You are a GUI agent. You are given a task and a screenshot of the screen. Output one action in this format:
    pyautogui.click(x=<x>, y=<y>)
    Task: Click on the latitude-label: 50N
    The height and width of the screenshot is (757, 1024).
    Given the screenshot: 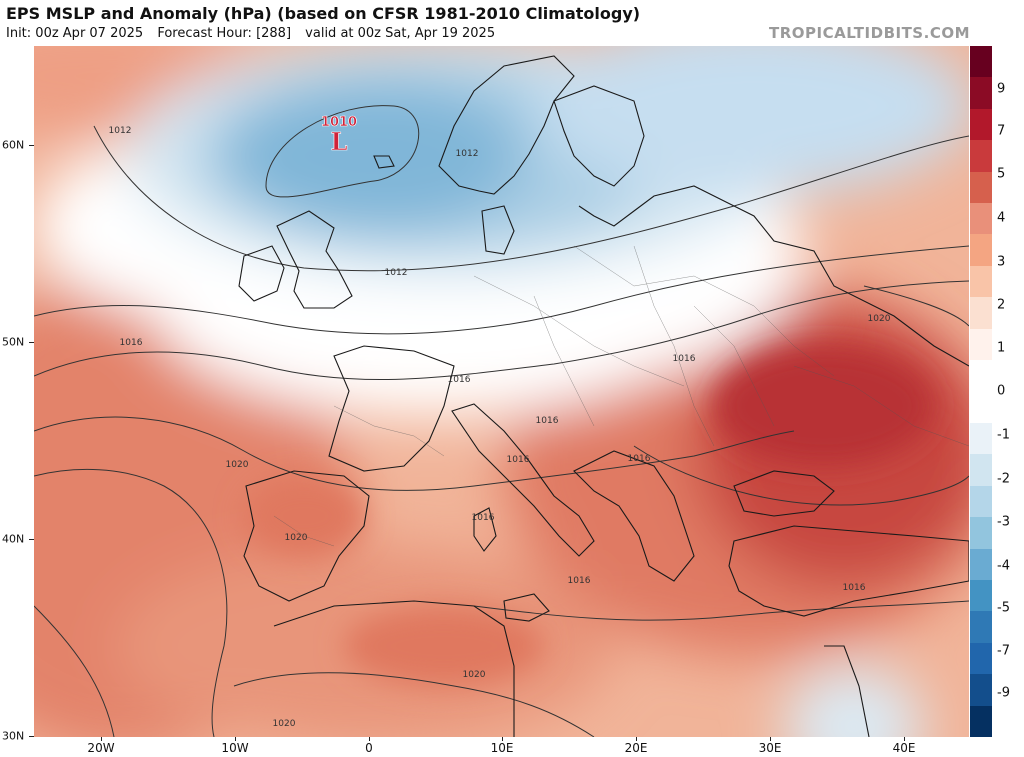 What is the action you would take?
    pyautogui.click(x=13, y=342)
    